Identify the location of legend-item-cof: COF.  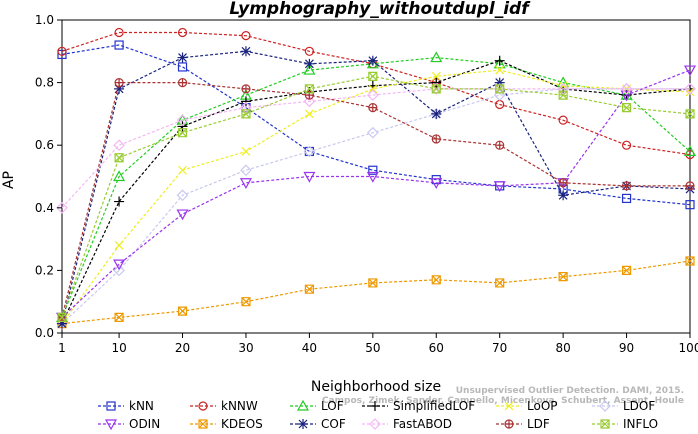
(318, 424).